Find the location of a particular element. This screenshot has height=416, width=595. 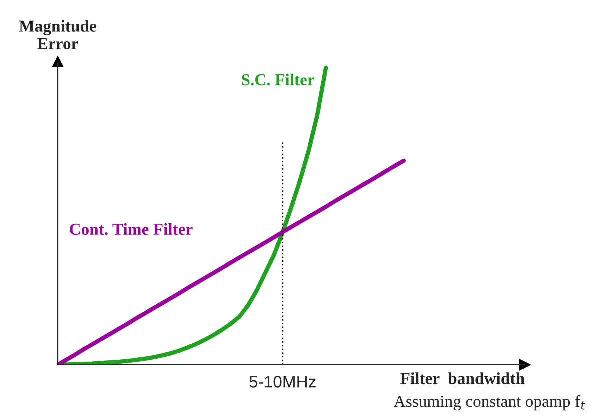

text: Assuming constant opamp f$_{t}$ is located at coordinates (490, 403).